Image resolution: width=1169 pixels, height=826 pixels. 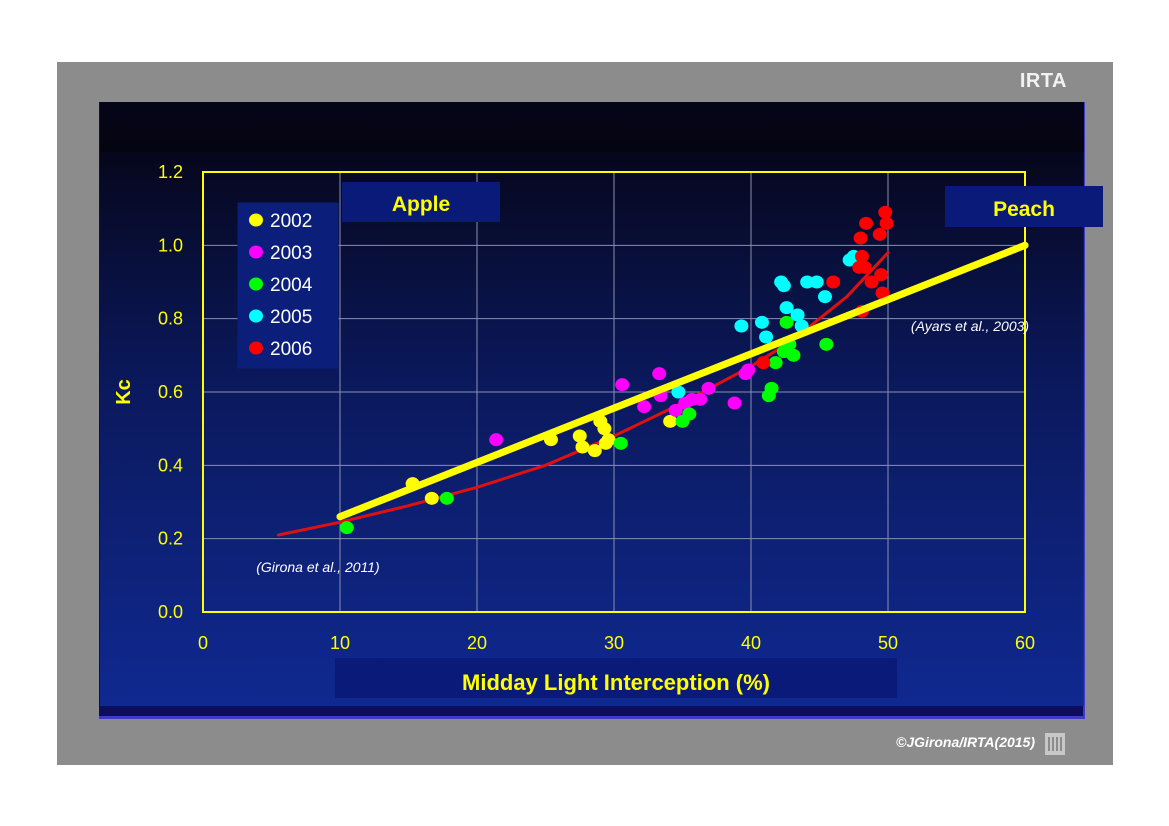 I want to click on y-tick-label: 0.6, so click(x=170, y=392).